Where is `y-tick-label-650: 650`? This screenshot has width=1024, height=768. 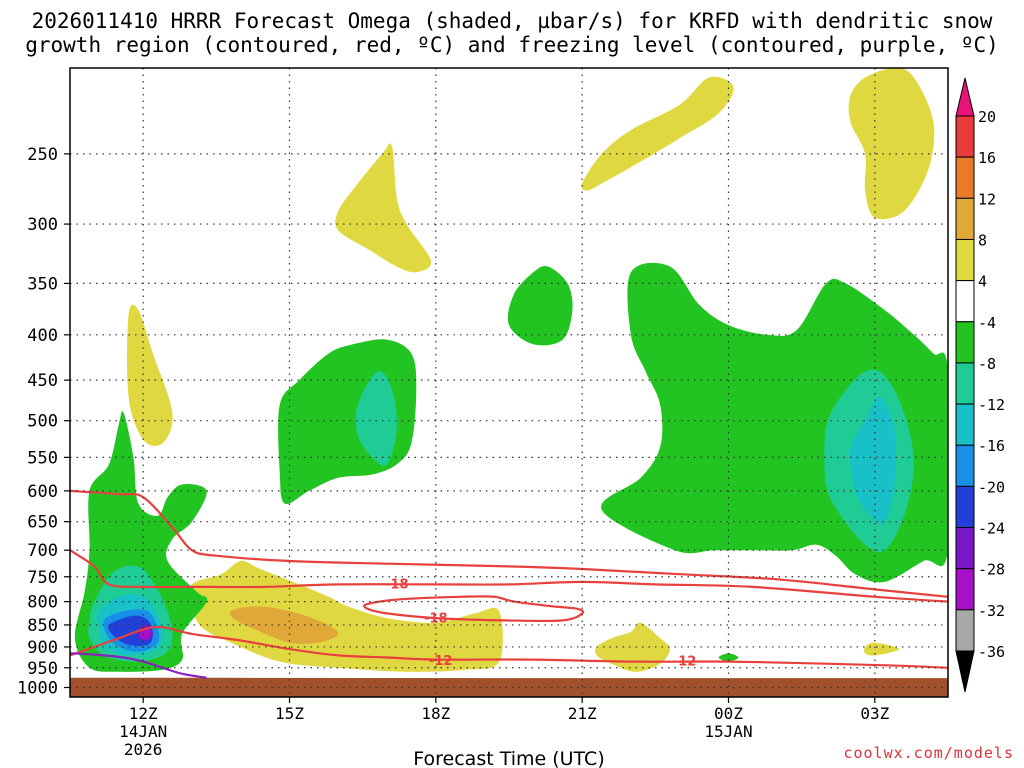
y-tick-label-650: 650 is located at coordinates (42, 523).